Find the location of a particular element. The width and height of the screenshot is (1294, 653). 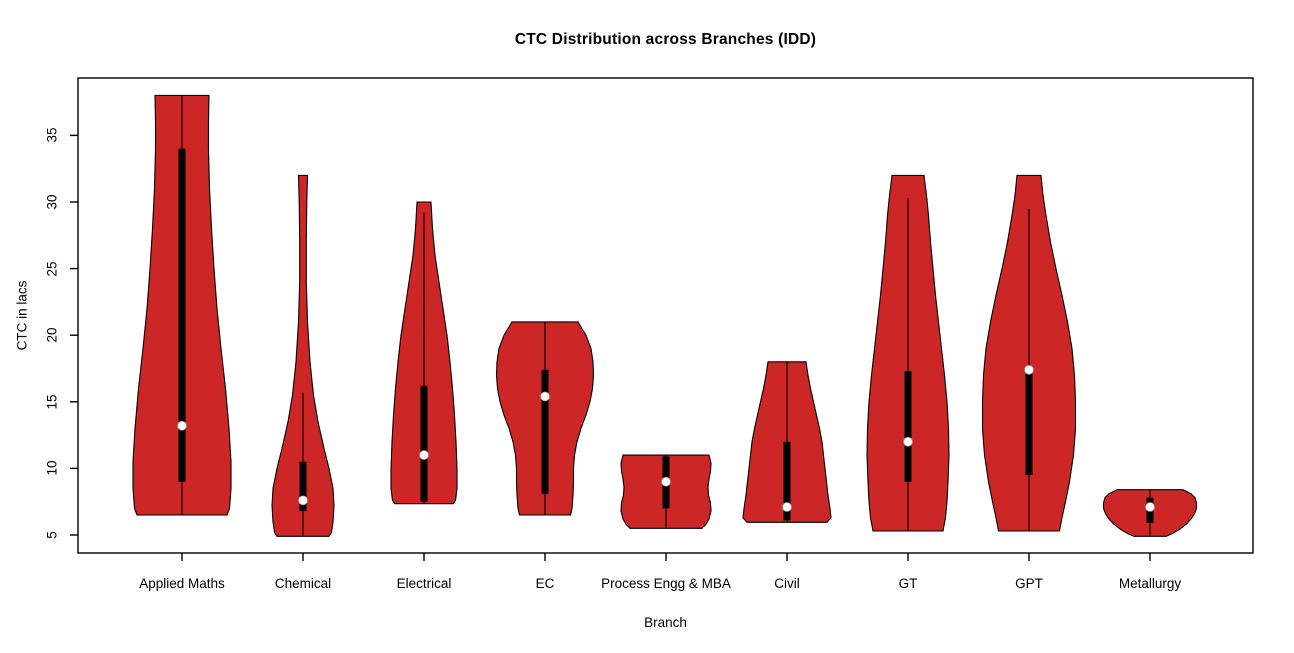

violin-shape-chemical is located at coordinates (303, 355).